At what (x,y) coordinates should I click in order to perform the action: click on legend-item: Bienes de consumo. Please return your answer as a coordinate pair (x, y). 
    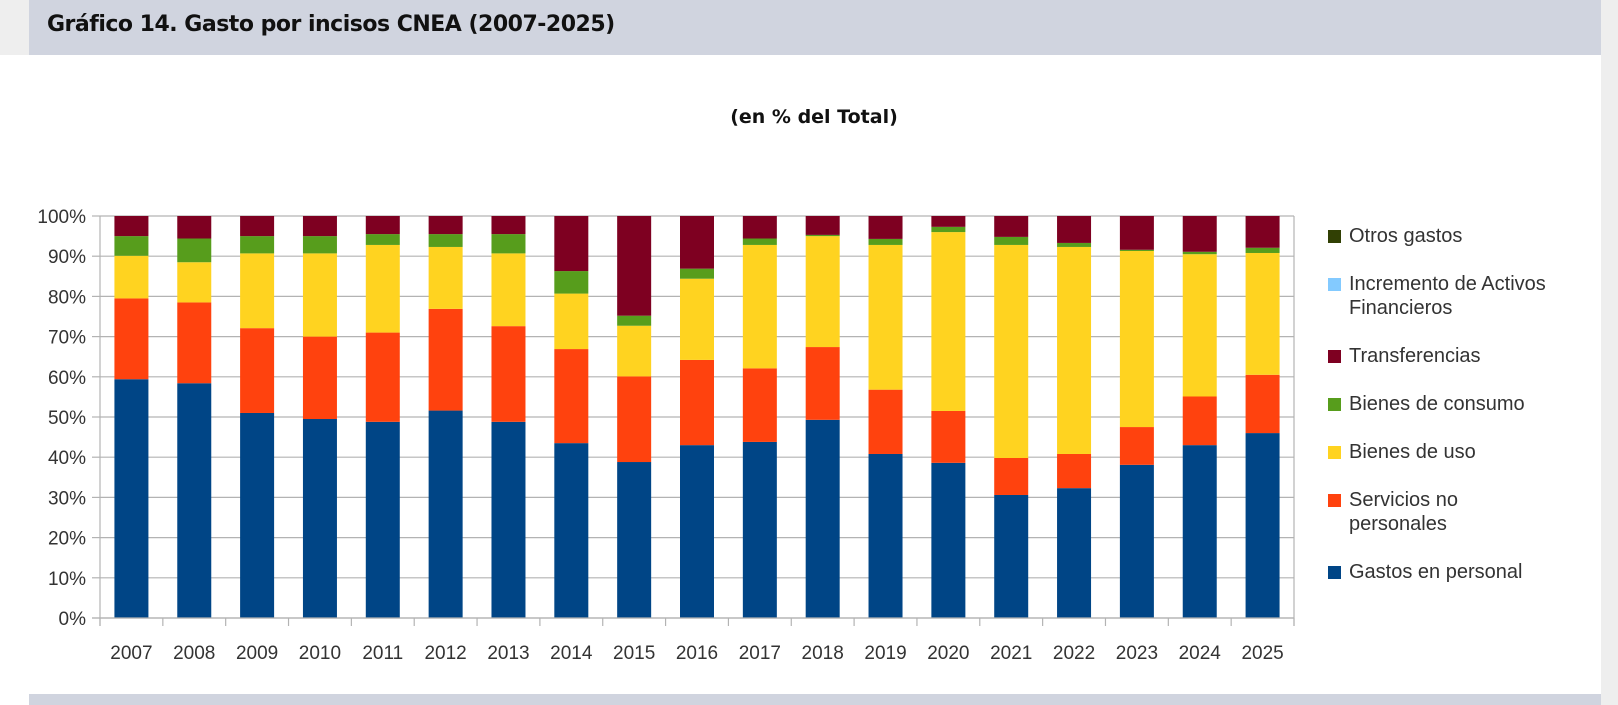
    Looking at the image, I should click on (1458, 404).